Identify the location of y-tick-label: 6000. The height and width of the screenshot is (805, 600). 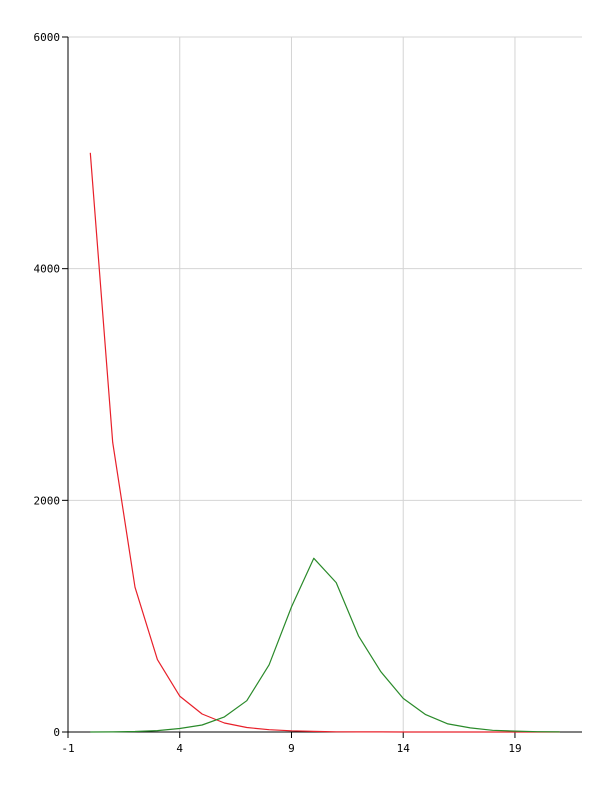
(47, 37).